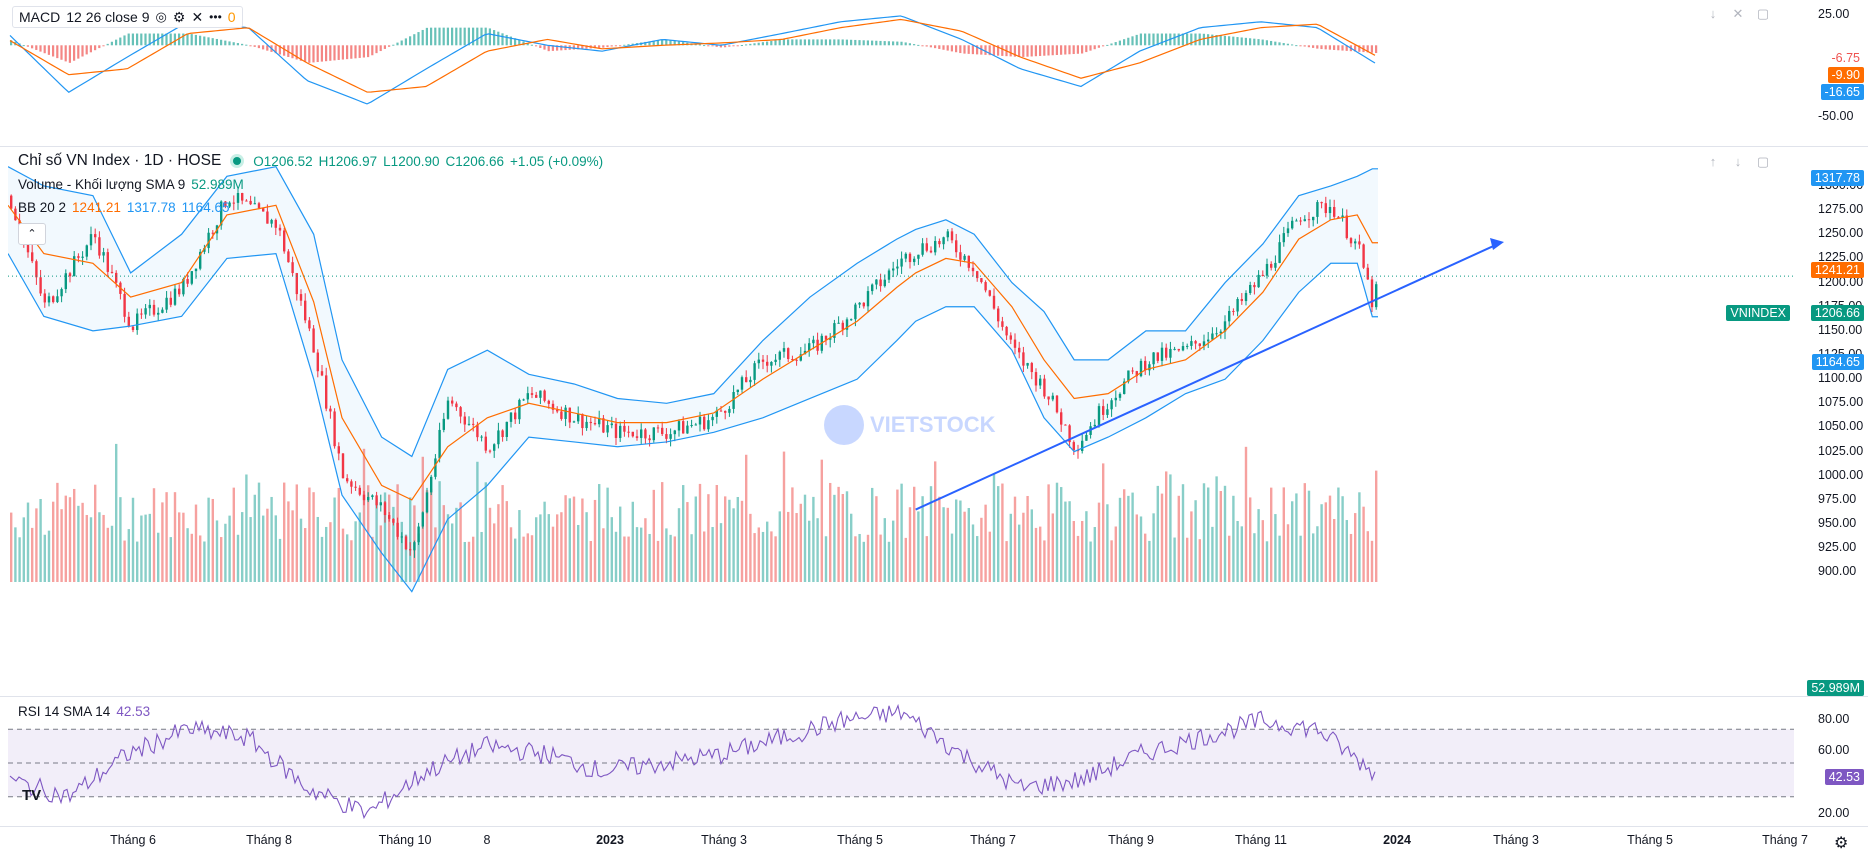  I want to click on eye-icon: ◎, so click(161, 16).